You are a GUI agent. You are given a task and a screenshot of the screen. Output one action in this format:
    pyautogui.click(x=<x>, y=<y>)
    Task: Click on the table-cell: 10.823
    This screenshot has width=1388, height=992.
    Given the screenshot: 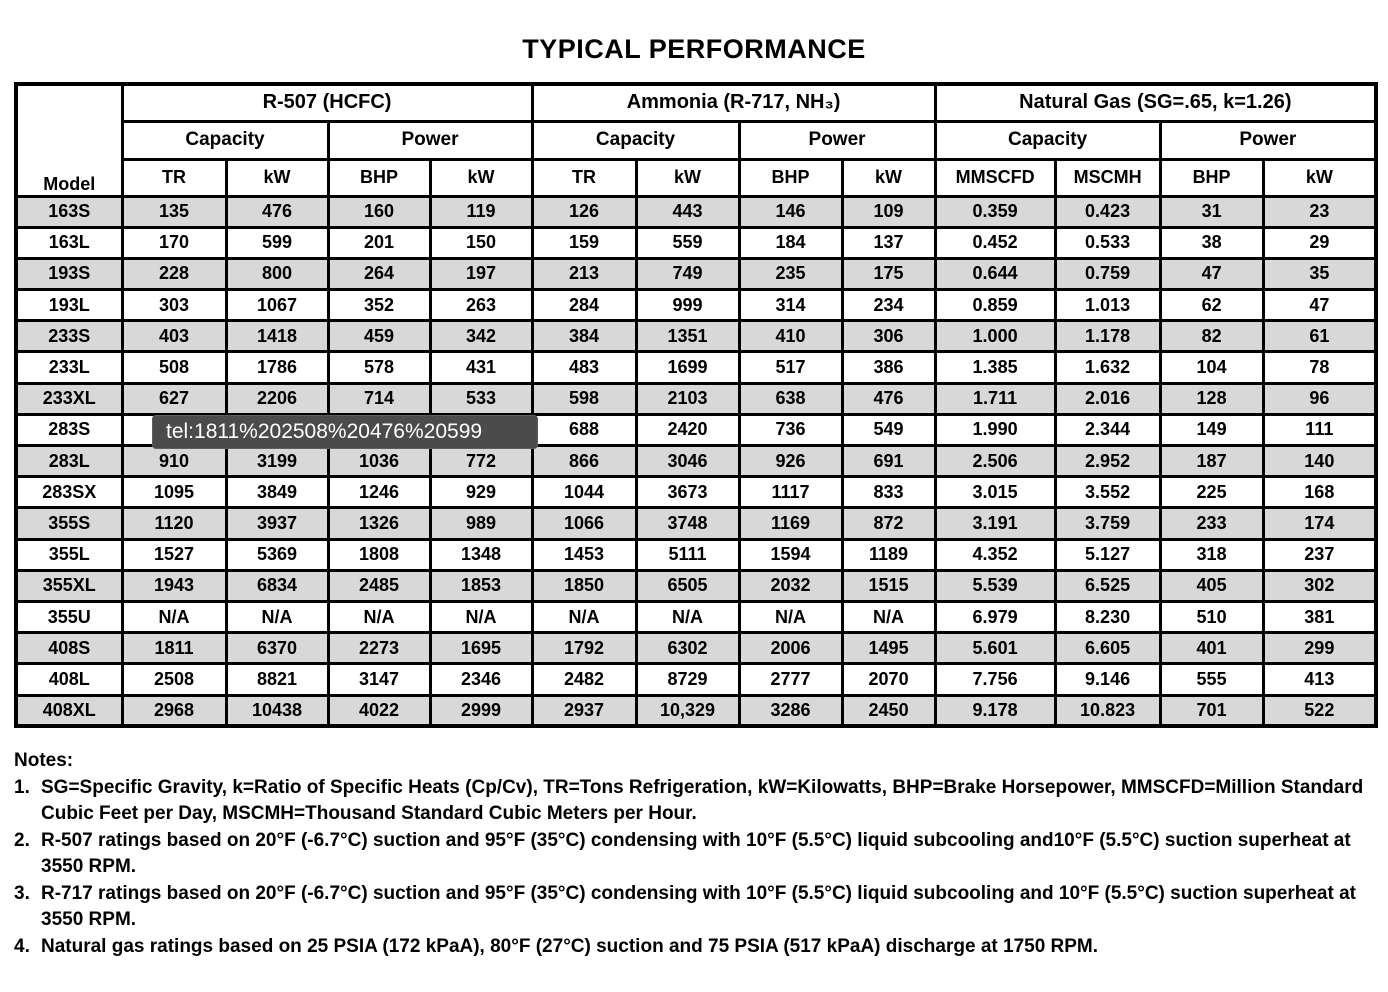 What is the action you would take?
    pyautogui.click(x=1107, y=710)
    